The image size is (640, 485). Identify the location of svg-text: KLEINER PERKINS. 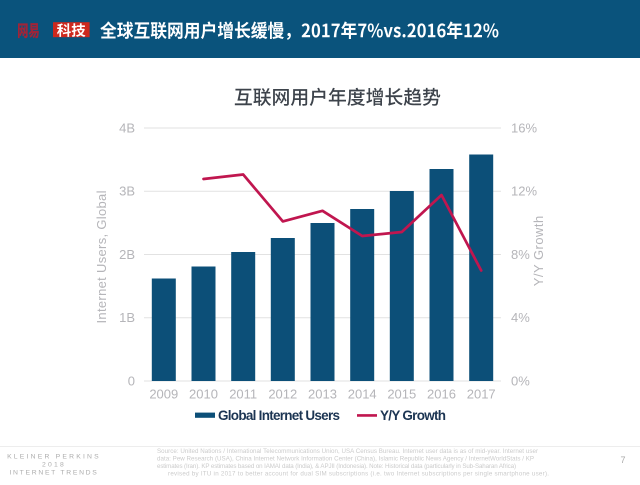
(54, 456).